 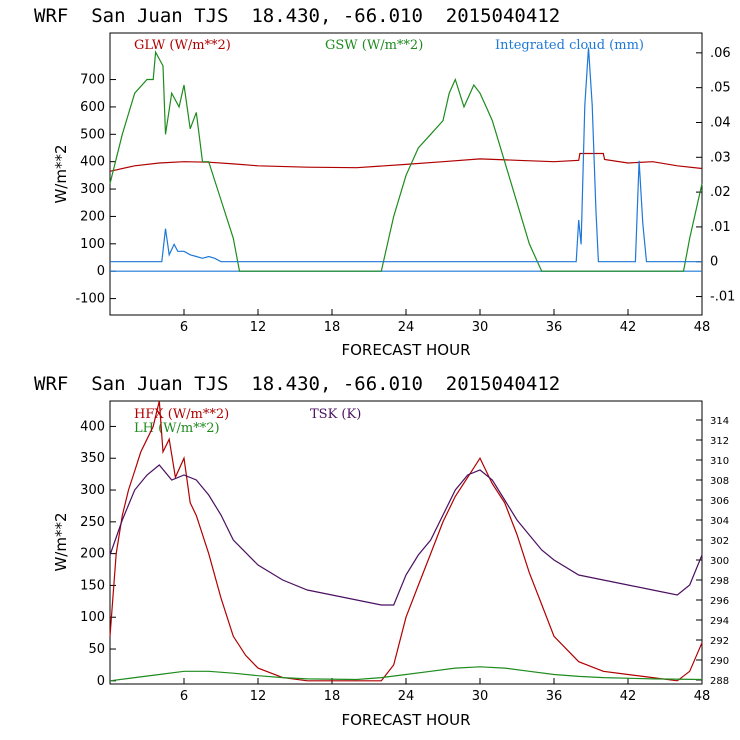 What do you see at coordinates (722, 297) in the screenshot?
I see `y2-tick-label: -.01` at bounding box center [722, 297].